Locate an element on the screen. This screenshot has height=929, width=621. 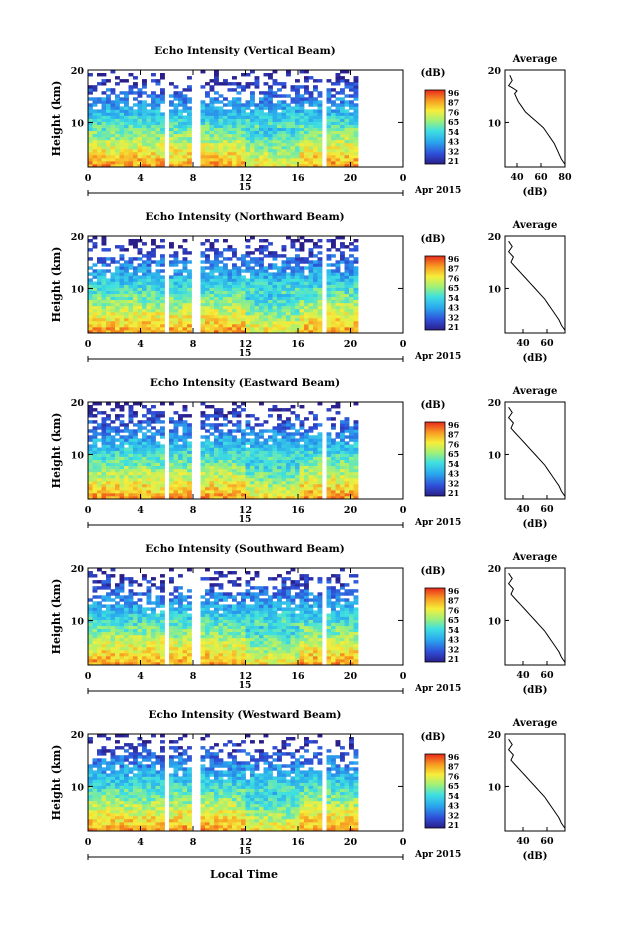
x-tick-label: 16 is located at coordinates (298, 510).